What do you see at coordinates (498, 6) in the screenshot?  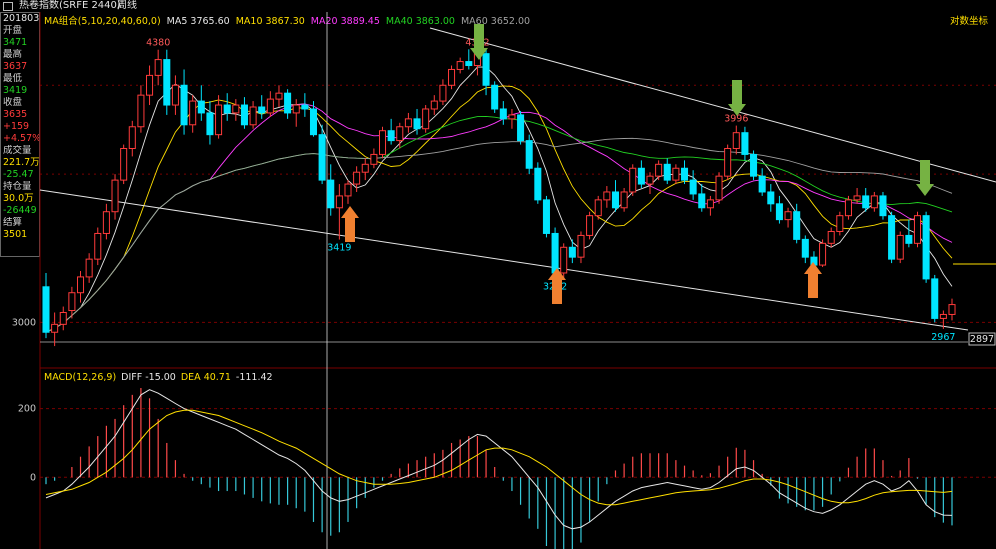 I see `title-bar: 热卷指数(SRFE 2440) 周线` at bounding box center [498, 6].